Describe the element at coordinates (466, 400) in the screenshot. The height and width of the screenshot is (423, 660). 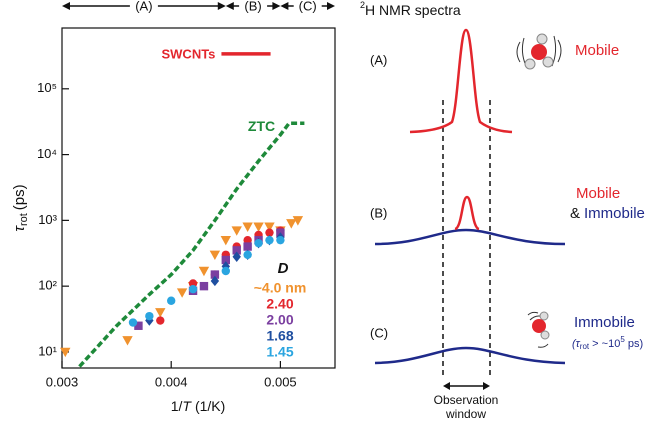
I see `window-label: Observation` at that location.